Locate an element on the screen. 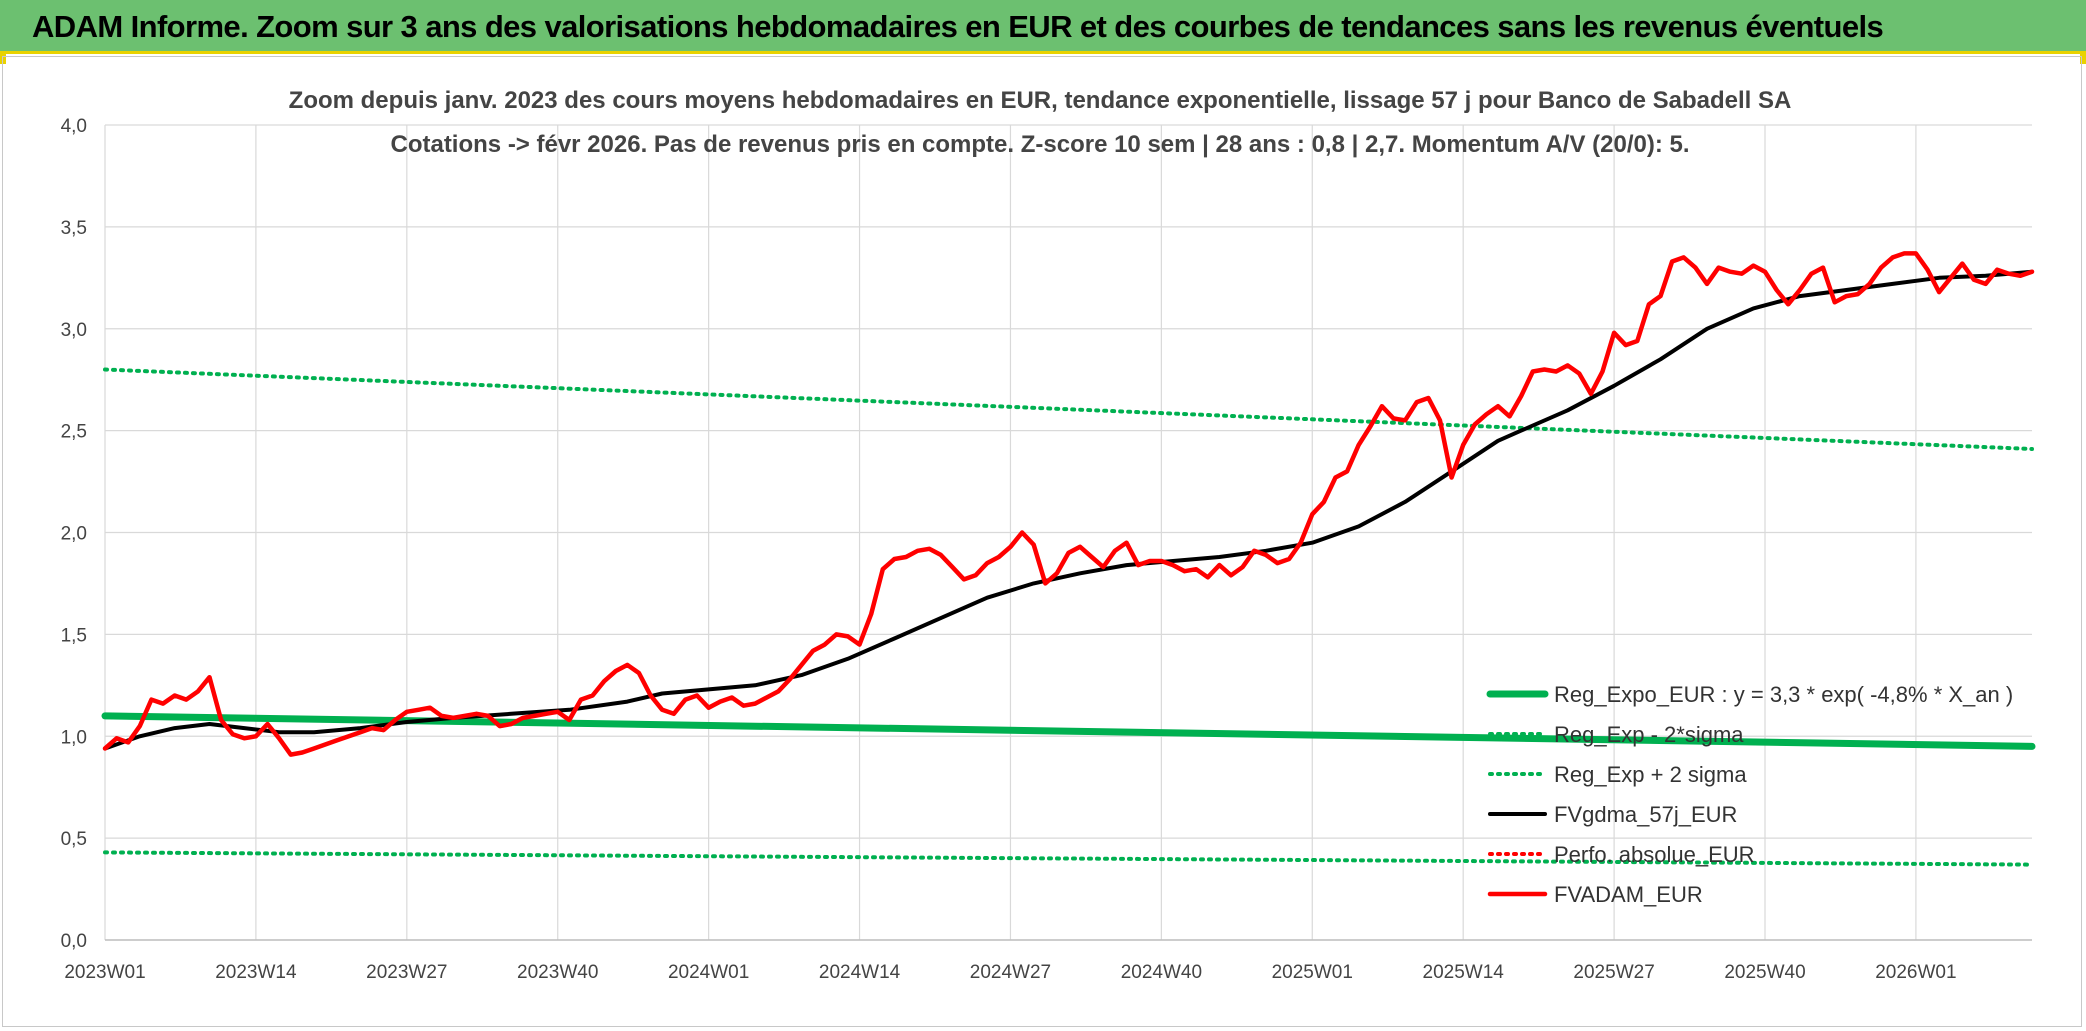 The image size is (2086, 1031). x-tick-label: 2024W40 is located at coordinates (1161, 972).